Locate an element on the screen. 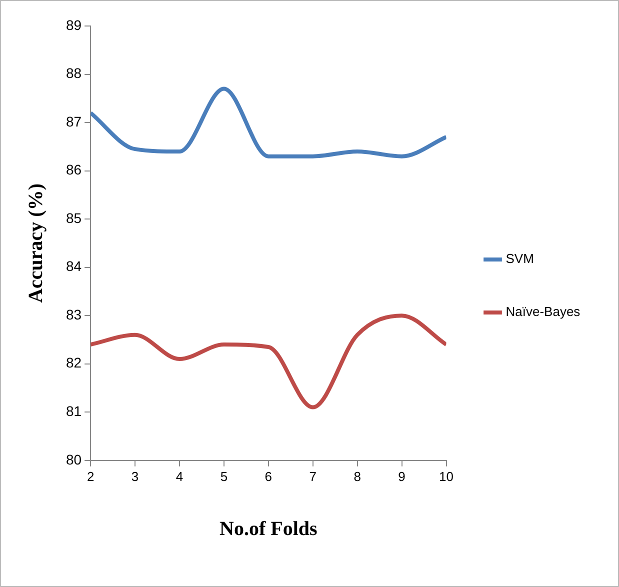 The height and width of the screenshot is (587, 619). y-tick-label: 84 is located at coordinates (74, 266).